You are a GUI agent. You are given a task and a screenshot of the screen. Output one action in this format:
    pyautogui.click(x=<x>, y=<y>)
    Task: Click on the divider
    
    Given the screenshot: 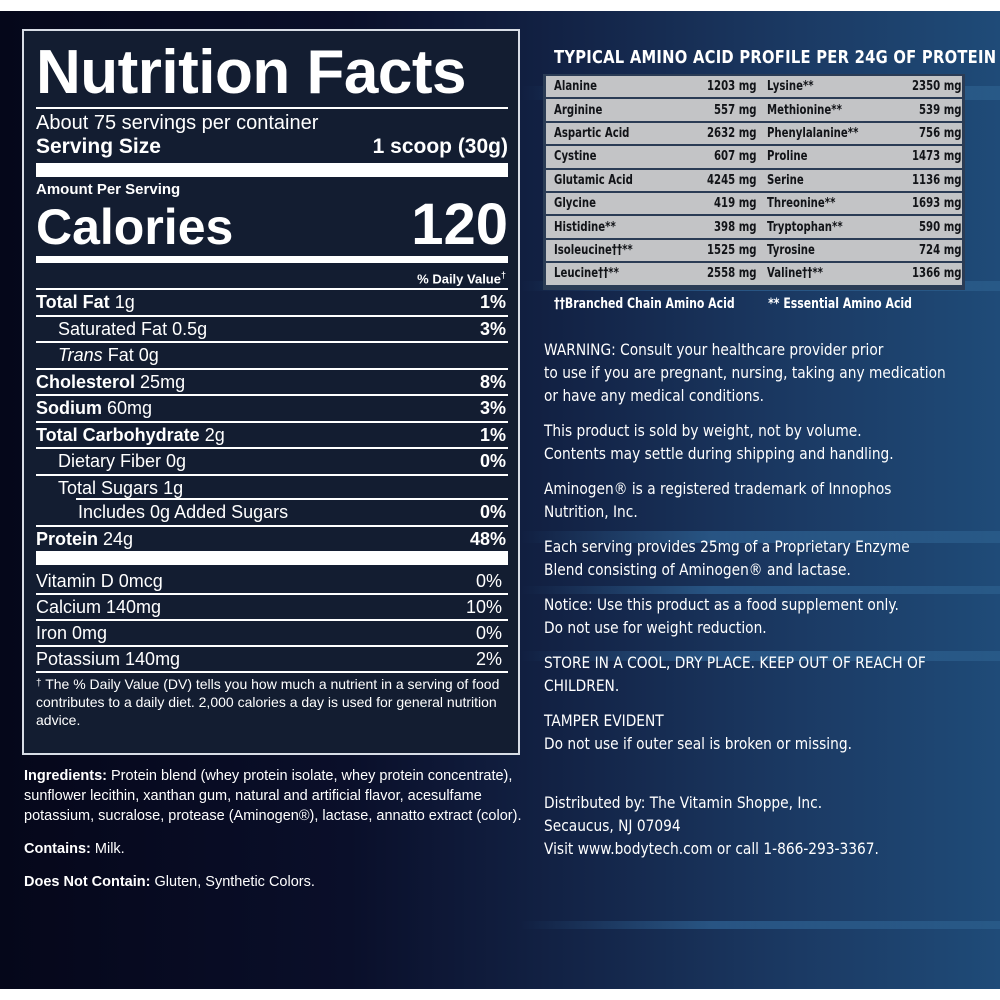 What is the action you would take?
    pyautogui.click(x=272, y=108)
    